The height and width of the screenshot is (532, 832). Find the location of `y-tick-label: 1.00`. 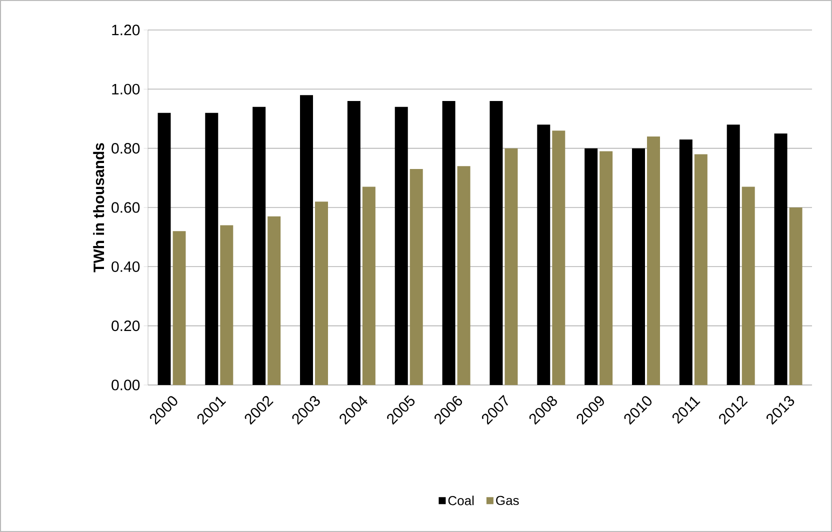

y-tick-label: 1.00 is located at coordinates (126, 89).